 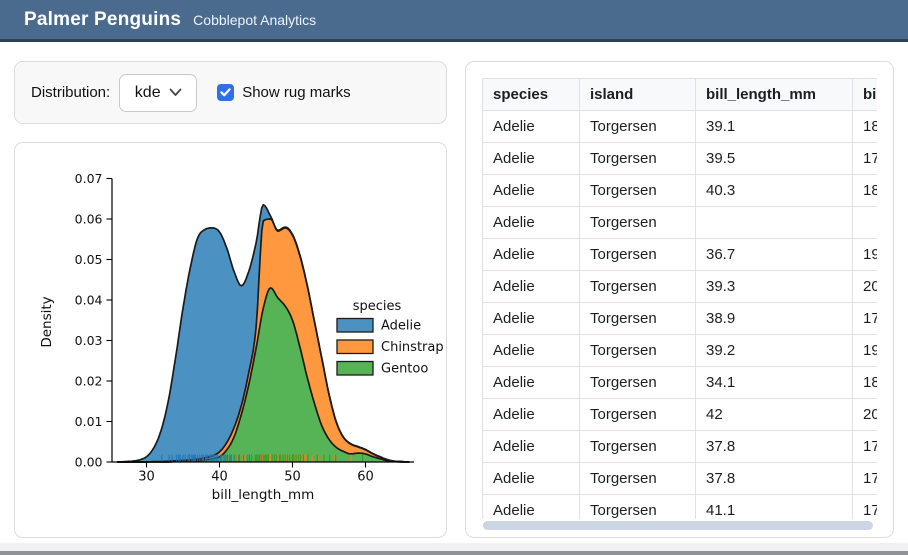 What do you see at coordinates (71, 92) in the screenshot?
I see `distribution-label: Distribution:` at bounding box center [71, 92].